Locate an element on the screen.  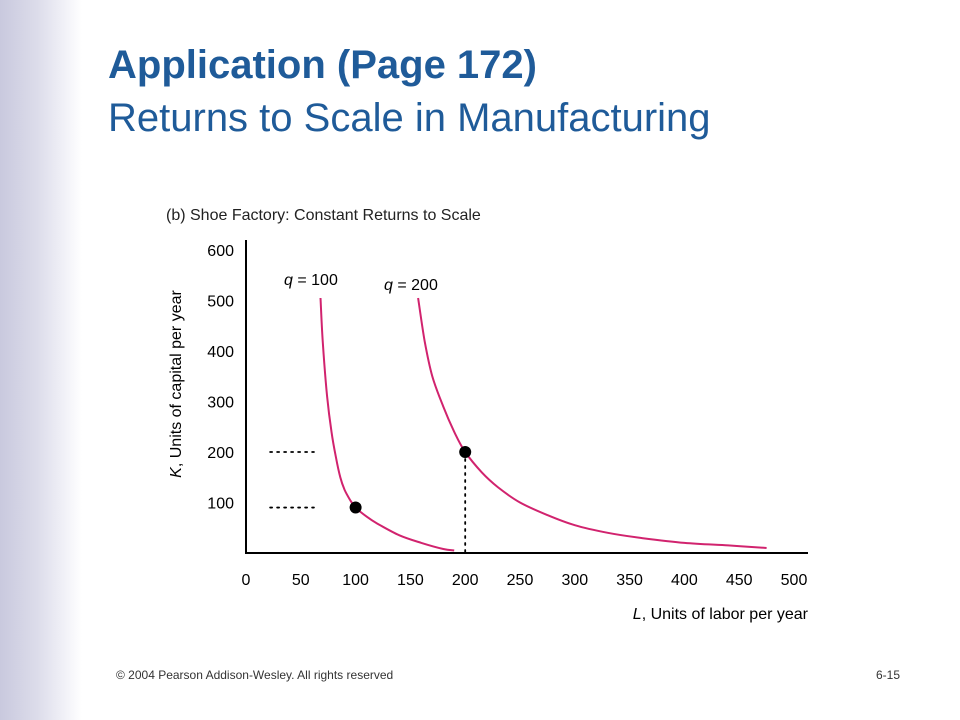
y-tick-label: 200 is located at coordinates (220, 453).